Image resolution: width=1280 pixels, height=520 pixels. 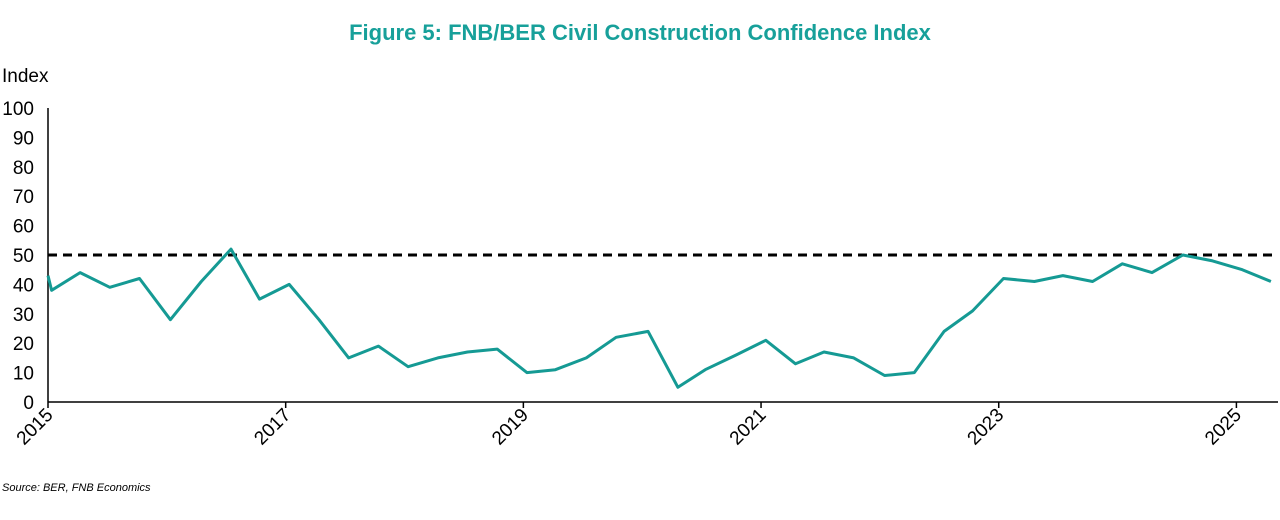 I want to click on x-tick-label: 2023, so click(x=986, y=427).